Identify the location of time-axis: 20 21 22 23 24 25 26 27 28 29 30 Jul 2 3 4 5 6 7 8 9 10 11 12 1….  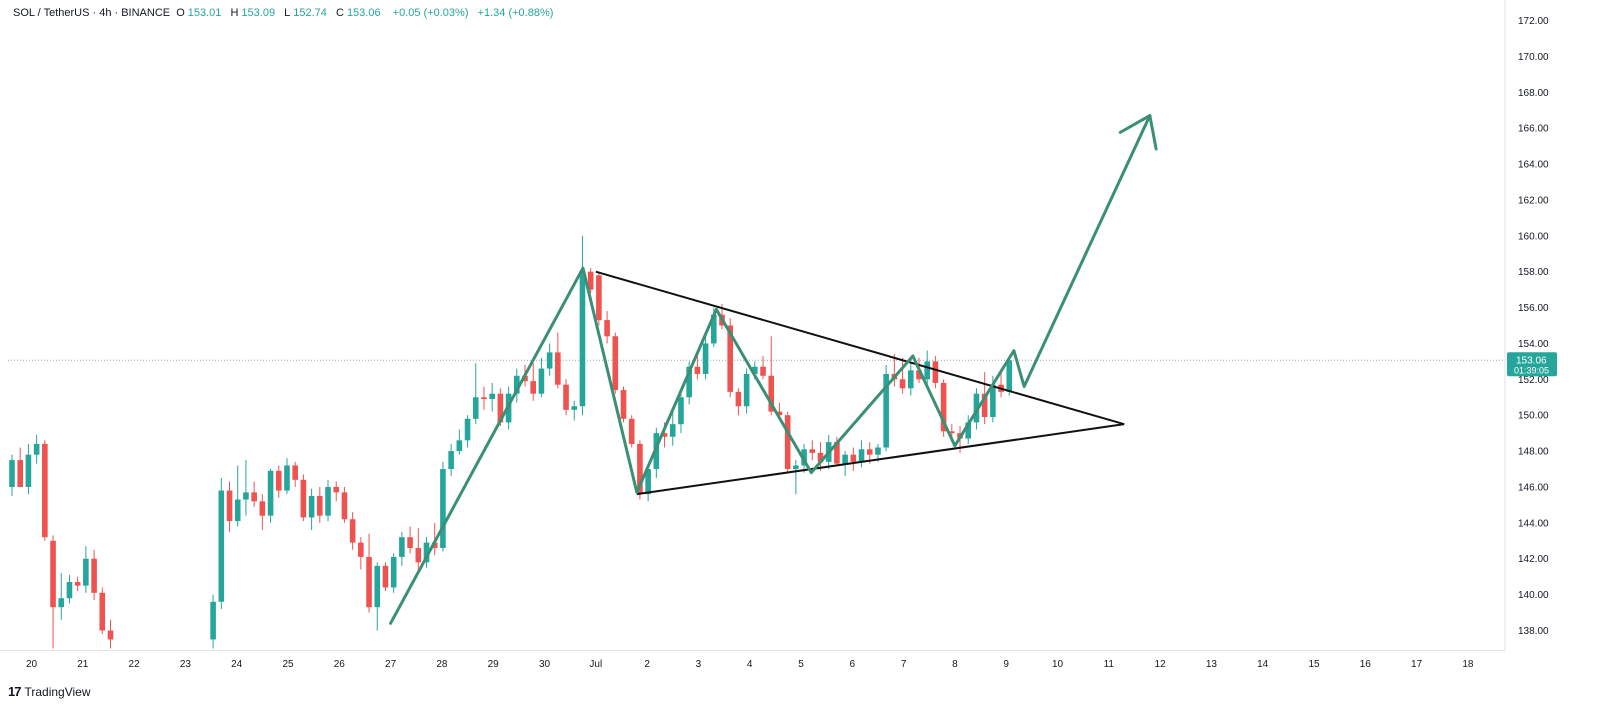
(750, 664).